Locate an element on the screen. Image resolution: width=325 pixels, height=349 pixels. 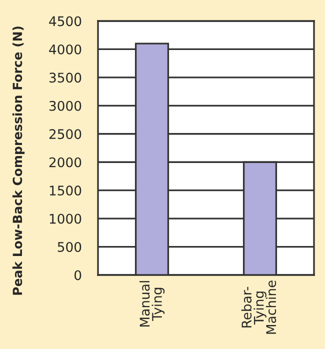
y-tick-label: 500 is located at coordinates (70, 247).